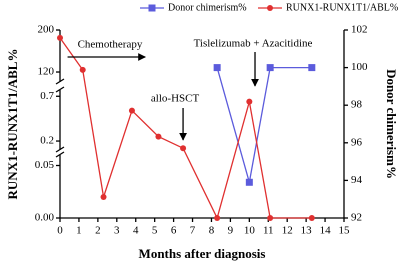  Describe the element at coordinates (79, 231) in the screenshot. I see `x-tick-label: 1` at that location.